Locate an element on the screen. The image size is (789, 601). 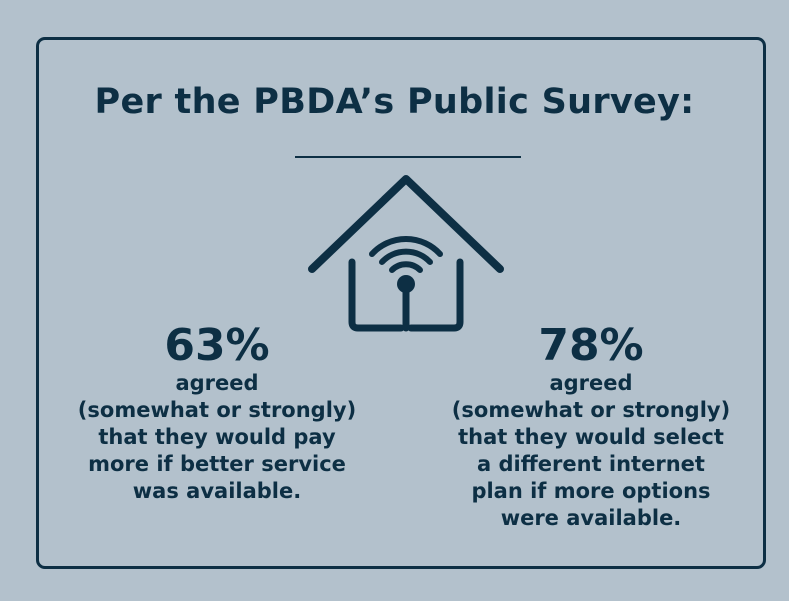
stat-desc-line: was available. is located at coordinates (217, 491).